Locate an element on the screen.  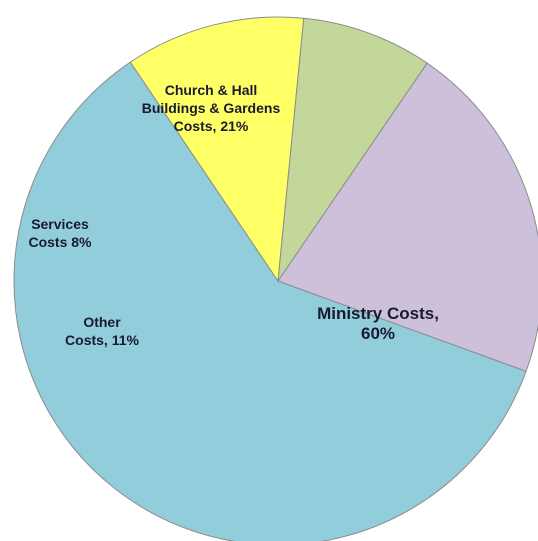
slice-label-ministry-costs: Ministry Costs, 60% is located at coordinates (378, 323).